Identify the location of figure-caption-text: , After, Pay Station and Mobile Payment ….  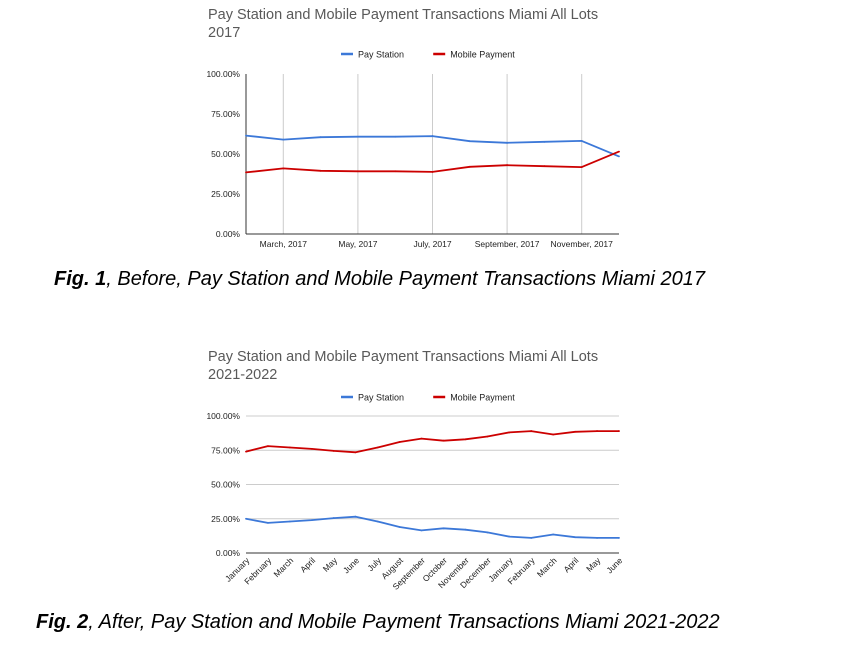
(404, 622).